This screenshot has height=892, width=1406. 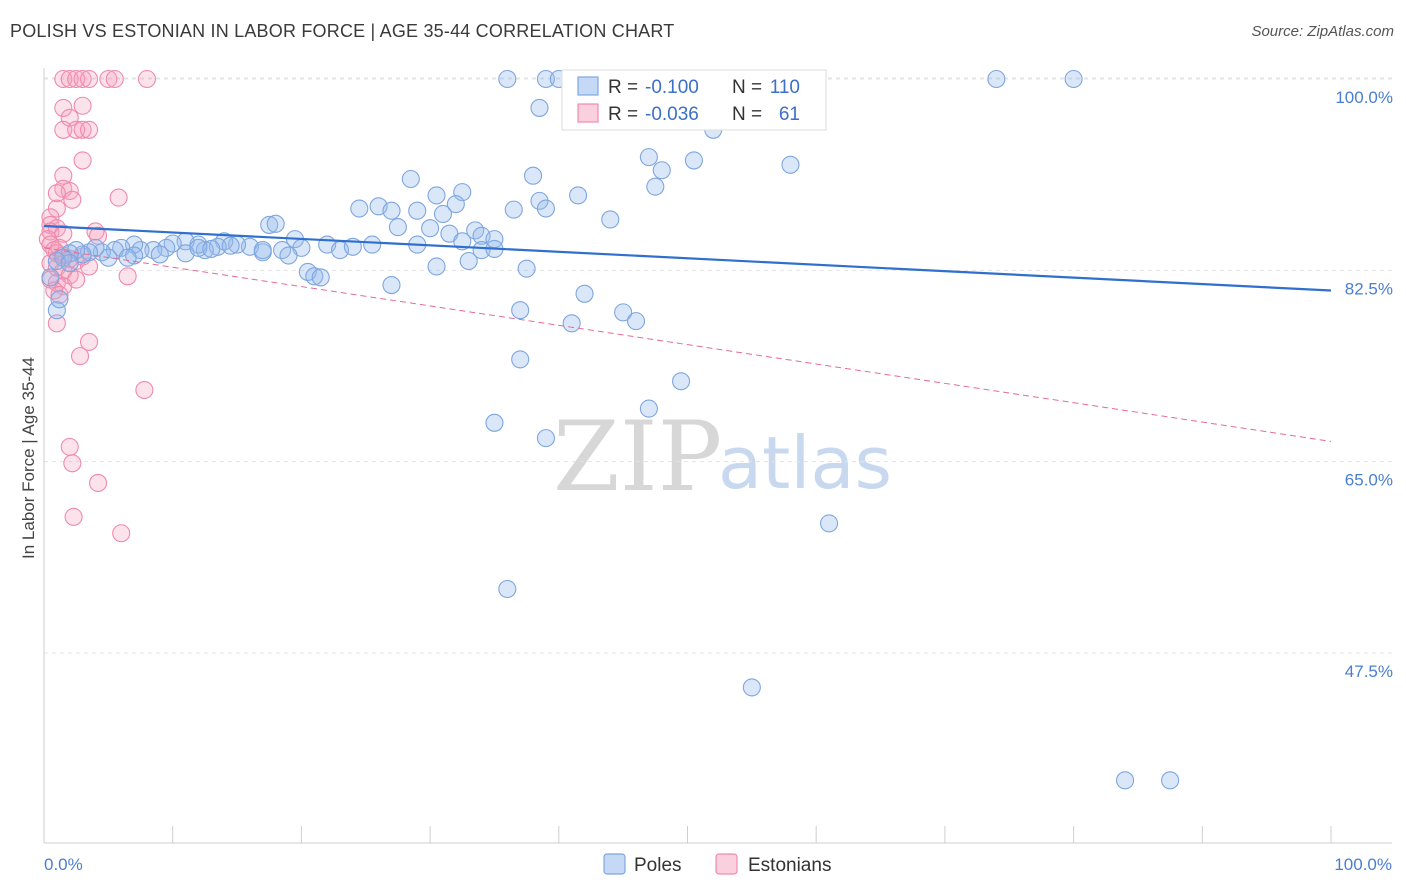 I want to click on bottom-legend-swatch-estonians, so click(x=726, y=864).